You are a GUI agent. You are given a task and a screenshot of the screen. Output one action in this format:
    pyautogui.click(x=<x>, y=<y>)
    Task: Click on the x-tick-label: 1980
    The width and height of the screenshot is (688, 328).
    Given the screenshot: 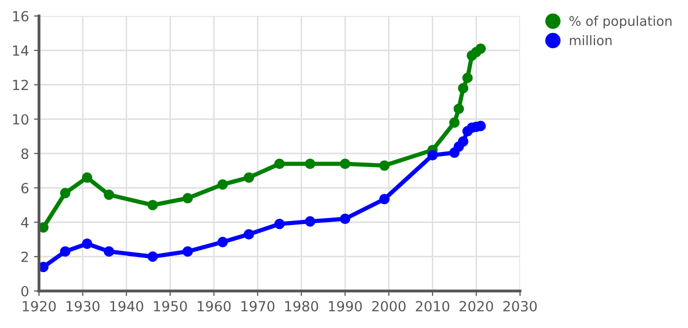 What is the action you would take?
    pyautogui.click(x=301, y=306)
    